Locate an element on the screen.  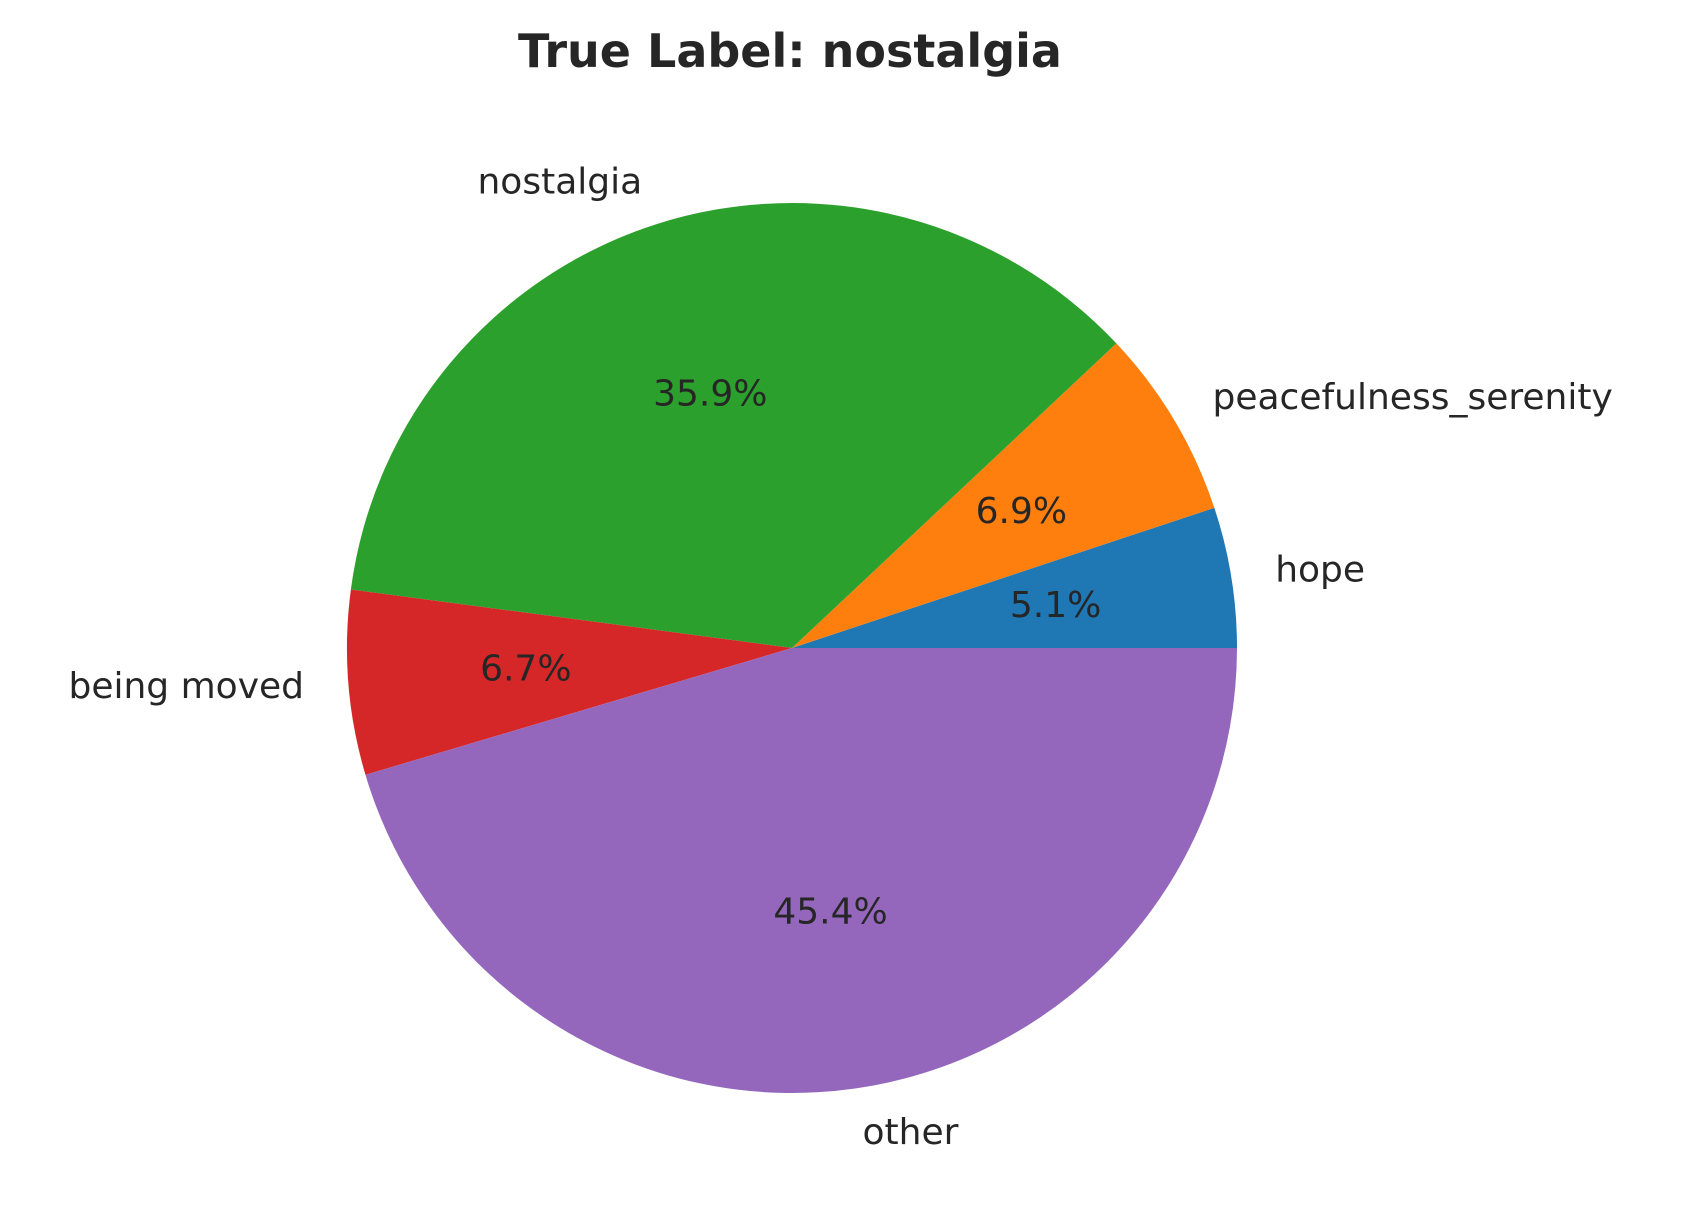
pie-slice-being-moved is located at coordinates (569, 682).